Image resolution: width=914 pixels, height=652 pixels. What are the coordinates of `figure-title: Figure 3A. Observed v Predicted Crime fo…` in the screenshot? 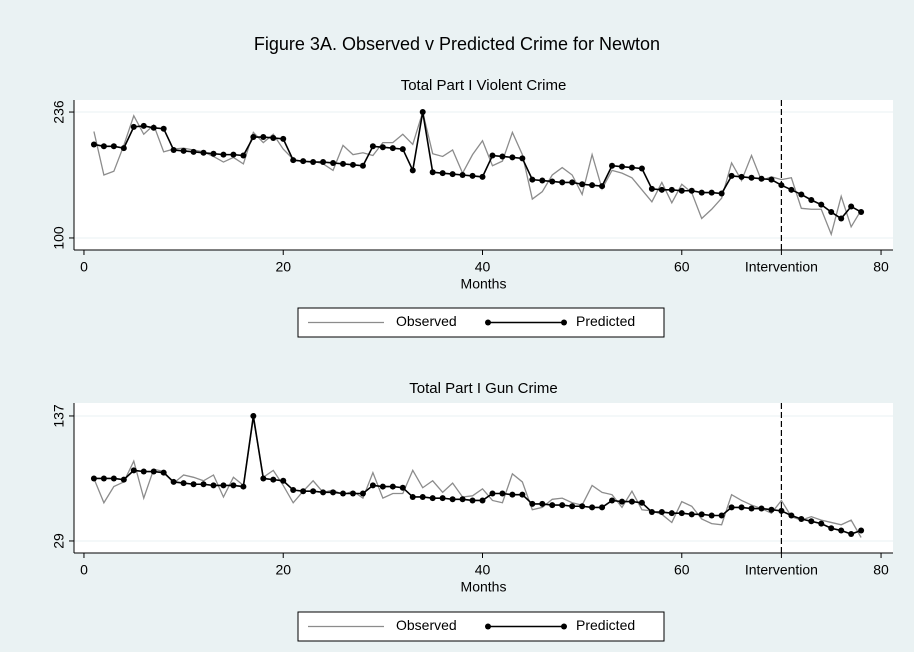 It's located at (457, 44).